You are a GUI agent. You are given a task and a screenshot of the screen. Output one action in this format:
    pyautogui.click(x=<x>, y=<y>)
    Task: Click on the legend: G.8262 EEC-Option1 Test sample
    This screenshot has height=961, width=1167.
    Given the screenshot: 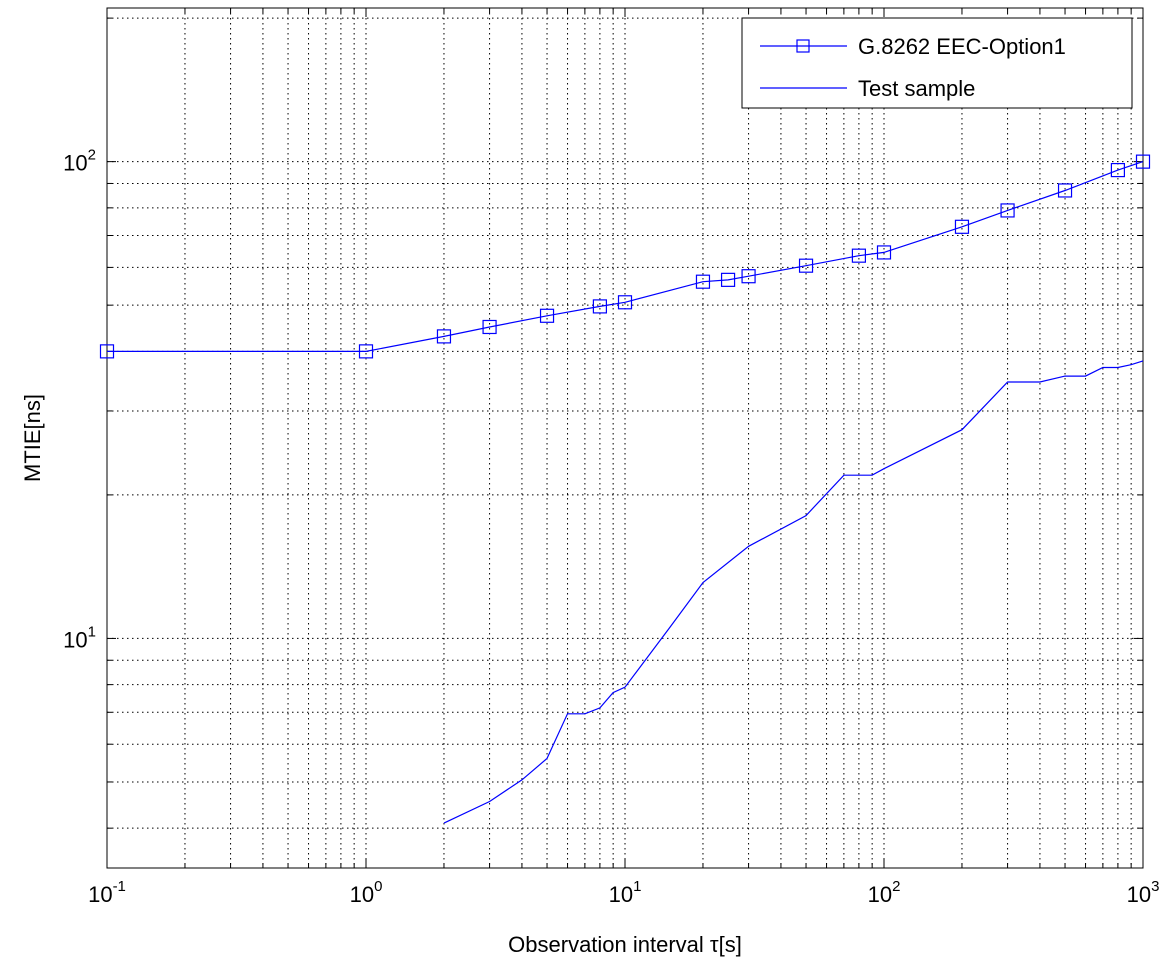 What is the action you would take?
    pyautogui.click(x=937, y=63)
    